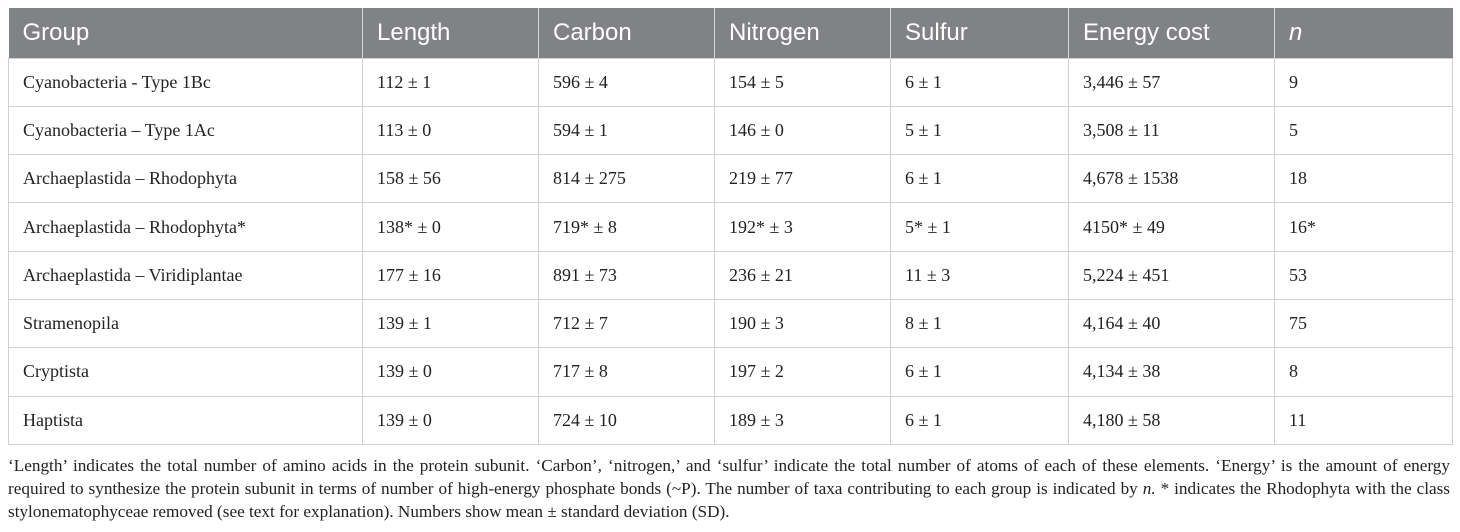 The height and width of the screenshot is (532, 1460). Describe the element at coordinates (1363, 420) in the screenshot. I see `table-cell: 11` at that location.